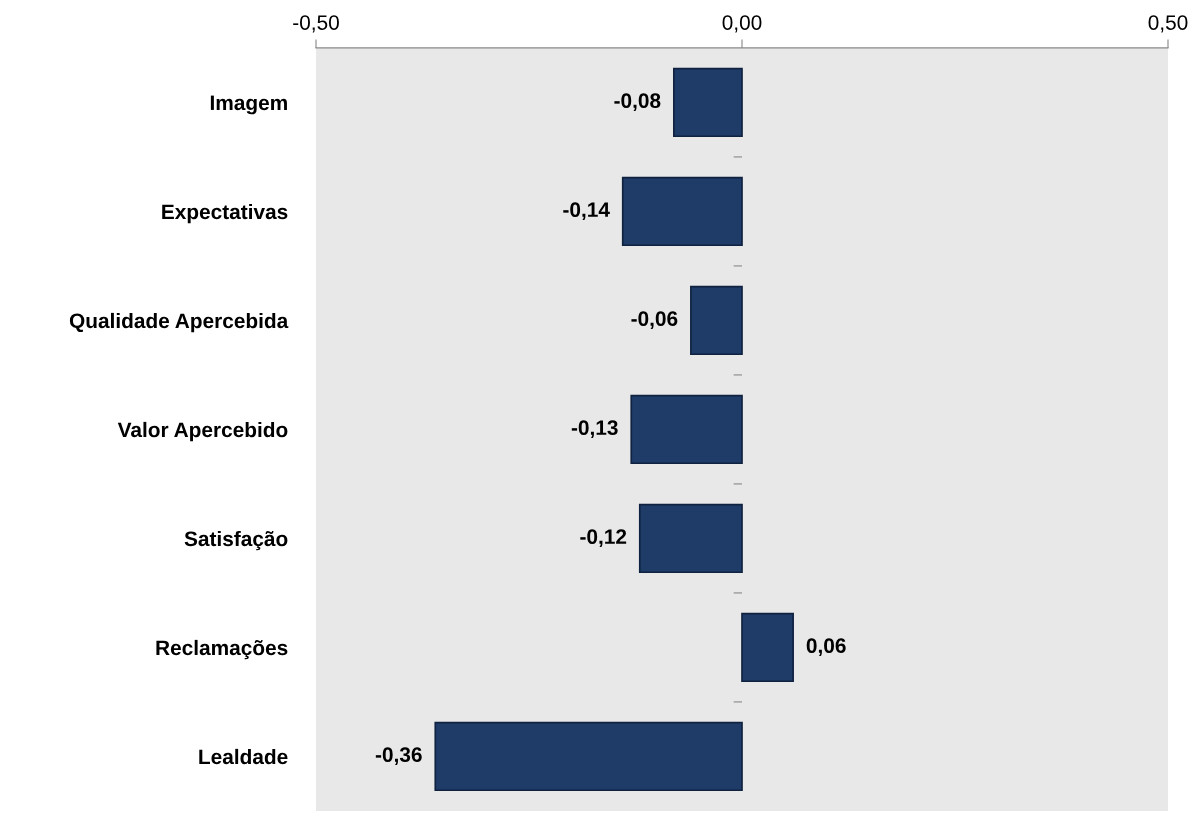 Image resolution: width=1198 pixels, height=814 pixels. What do you see at coordinates (179, 322) in the screenshot?
I see `y-tick-label: Qualidade Apercebida` at bounding box center [179, 322].